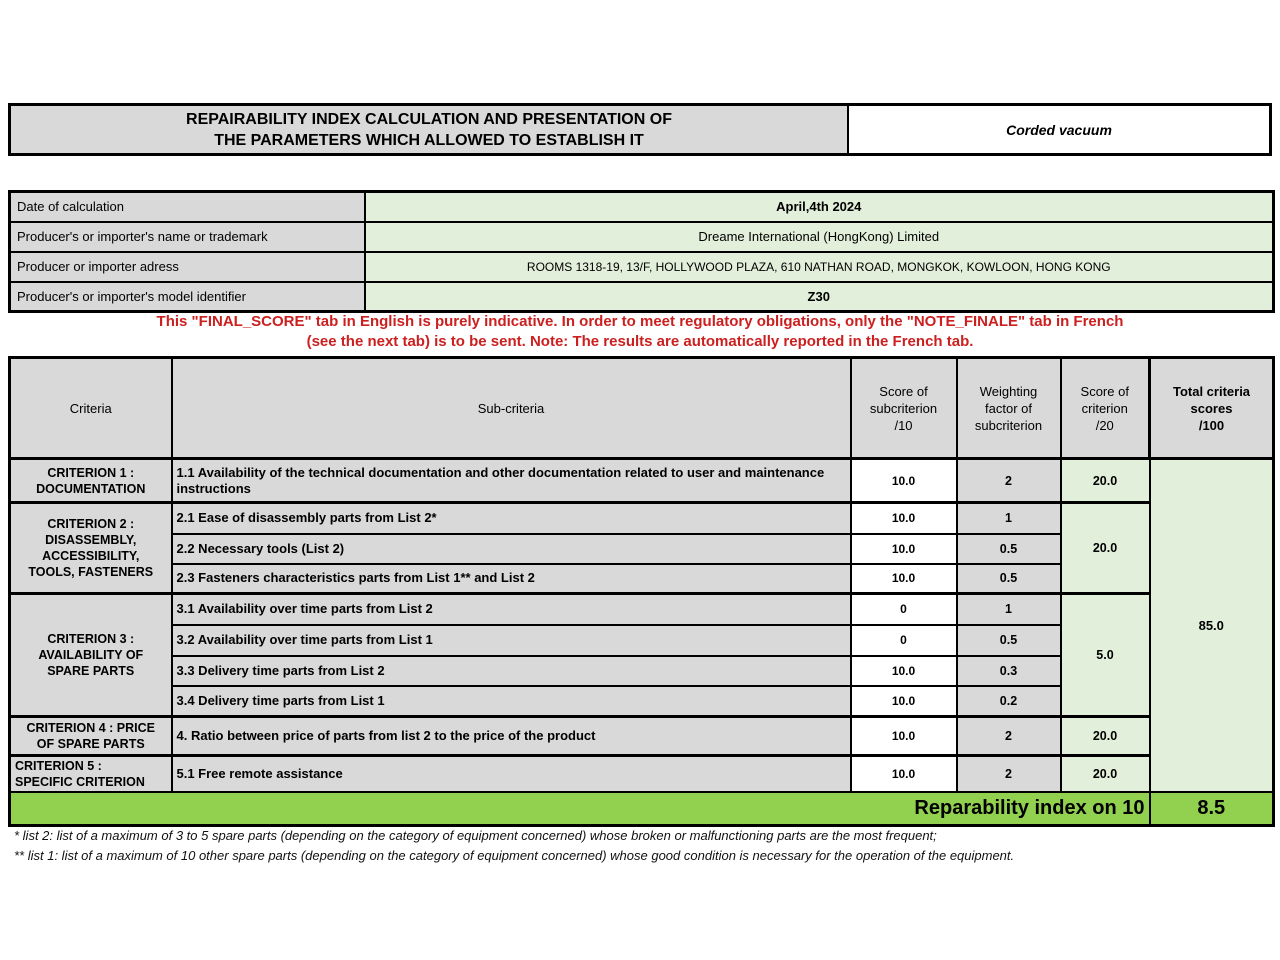  I want to click on criterion-5-score: 20.0, so click(1105, 773).